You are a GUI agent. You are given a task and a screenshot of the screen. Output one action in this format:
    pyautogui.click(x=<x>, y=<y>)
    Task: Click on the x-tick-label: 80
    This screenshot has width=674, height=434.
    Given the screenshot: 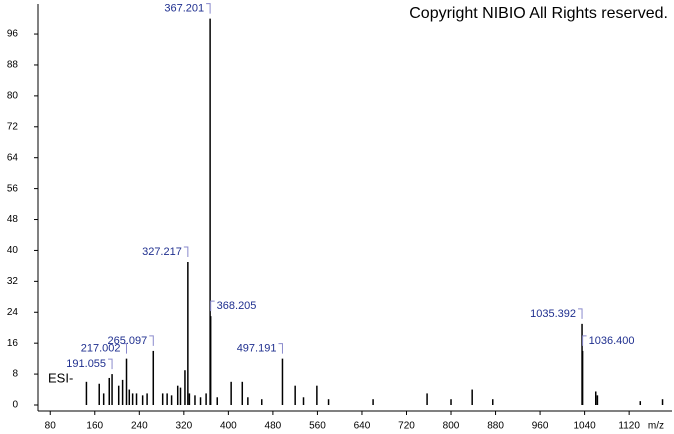 What is the action you would take?
    pyautogui.click(x=51, y=426)
    